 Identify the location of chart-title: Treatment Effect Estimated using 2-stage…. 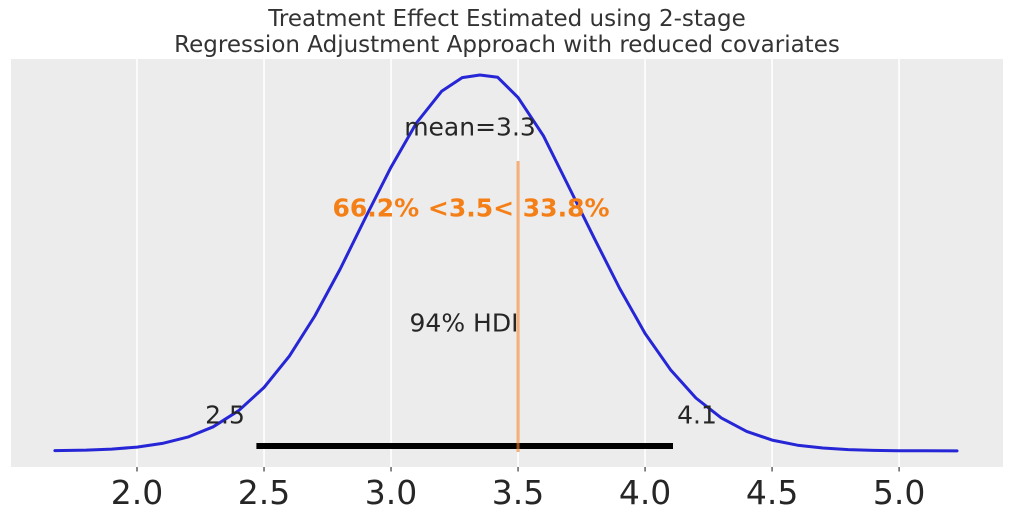
(507, 32).